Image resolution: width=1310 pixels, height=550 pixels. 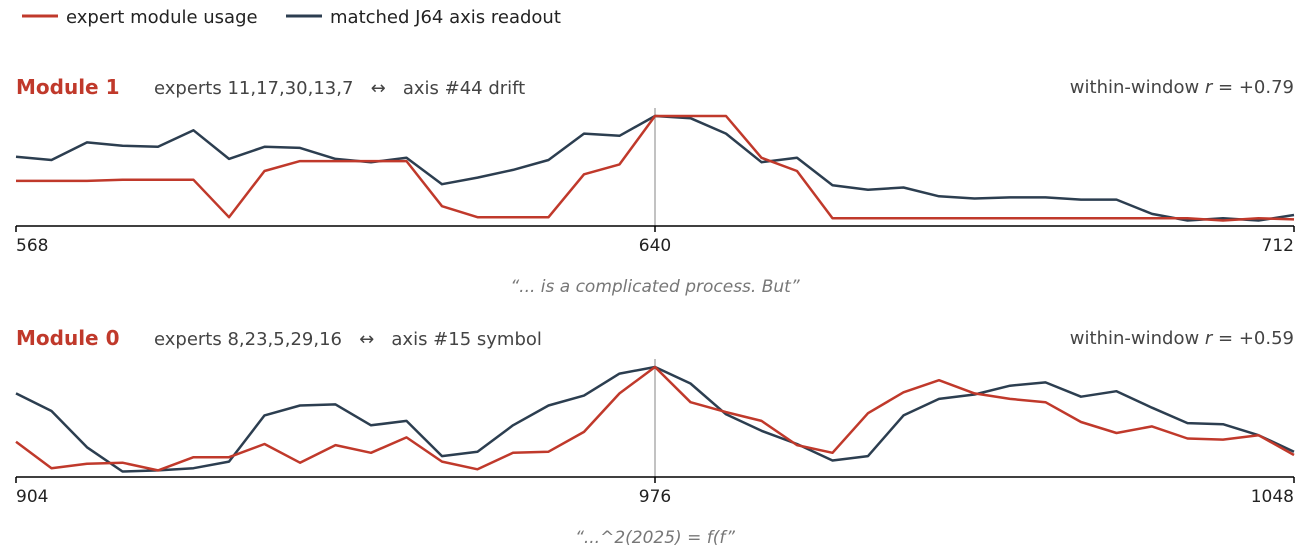 I want to click on x-tick-label: 904, so click(x=32, y=497).